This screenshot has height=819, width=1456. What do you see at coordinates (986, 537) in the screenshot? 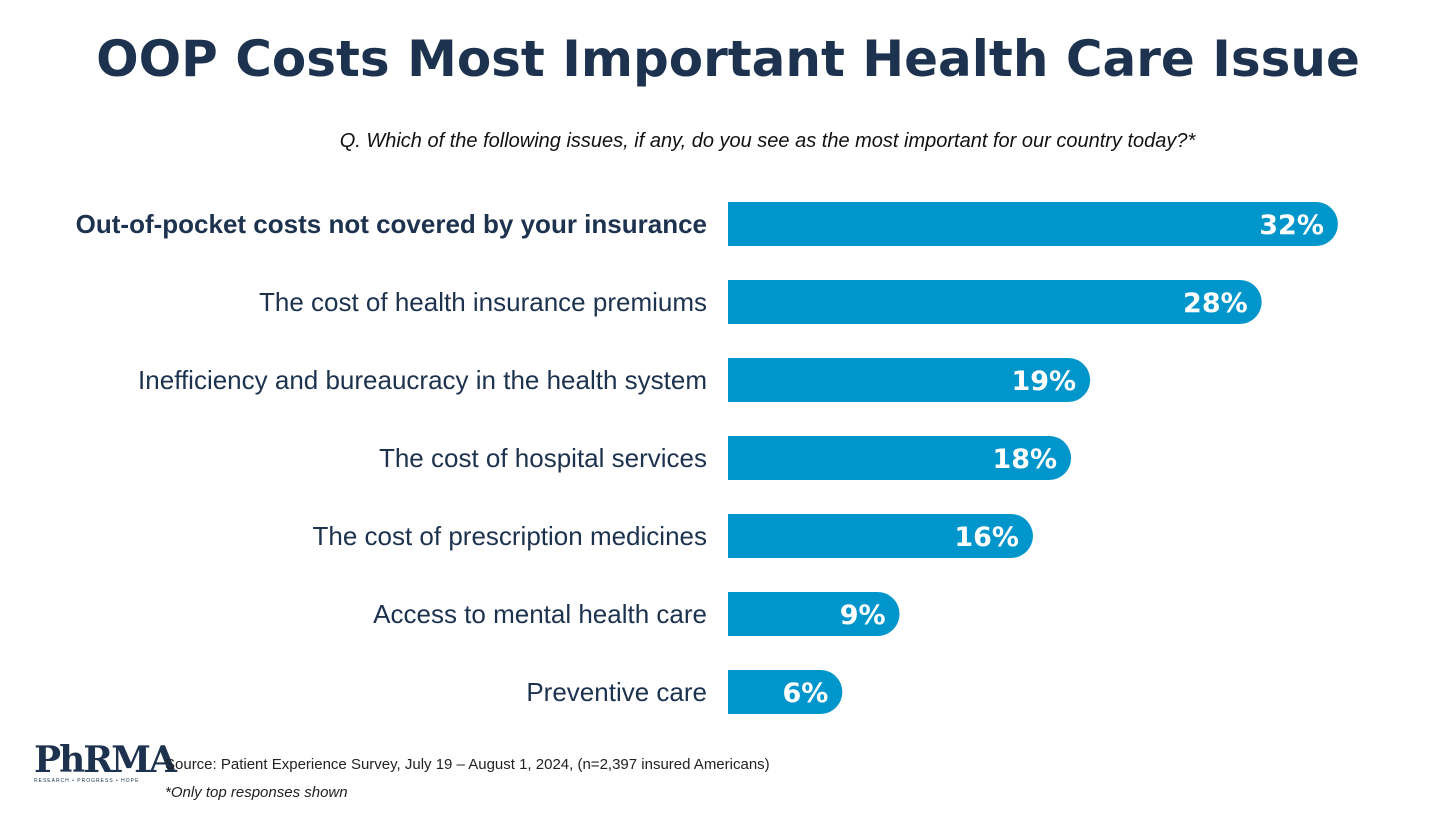
I see `value-label: 16%` at bounding box center [986, 537].